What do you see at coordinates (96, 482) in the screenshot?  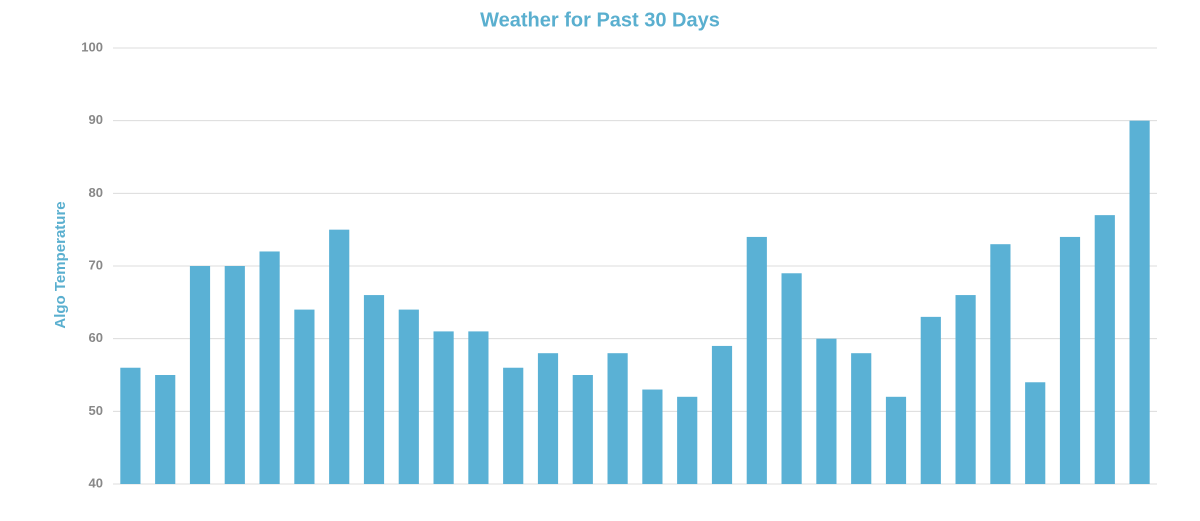 I see `y-tick-label: 40` at bounding box center [96, 482].